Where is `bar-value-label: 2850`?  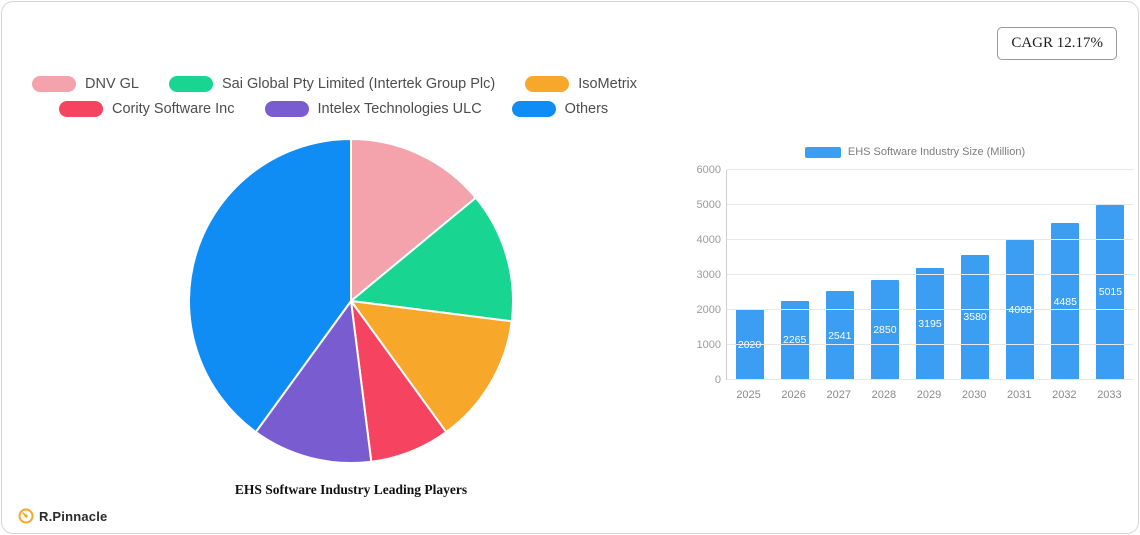
bar-value-label: 2850 is located at coordinates (885, 330).